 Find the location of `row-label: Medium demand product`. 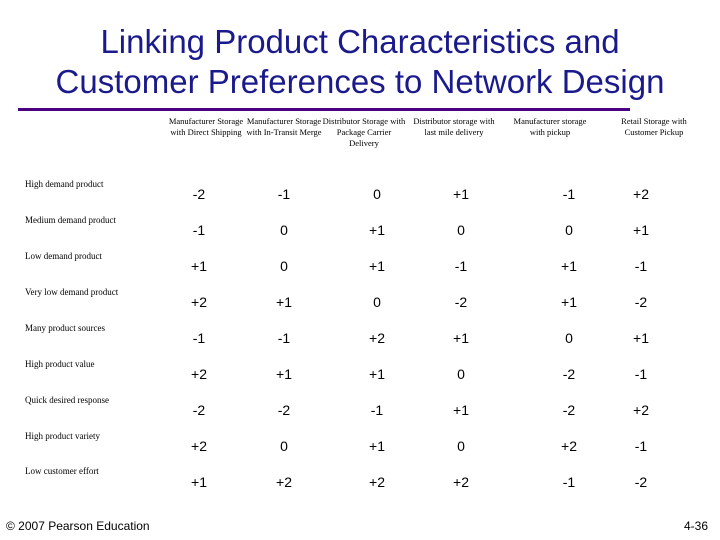

row-label: Medium demand product is located at coordinates (70, 220).